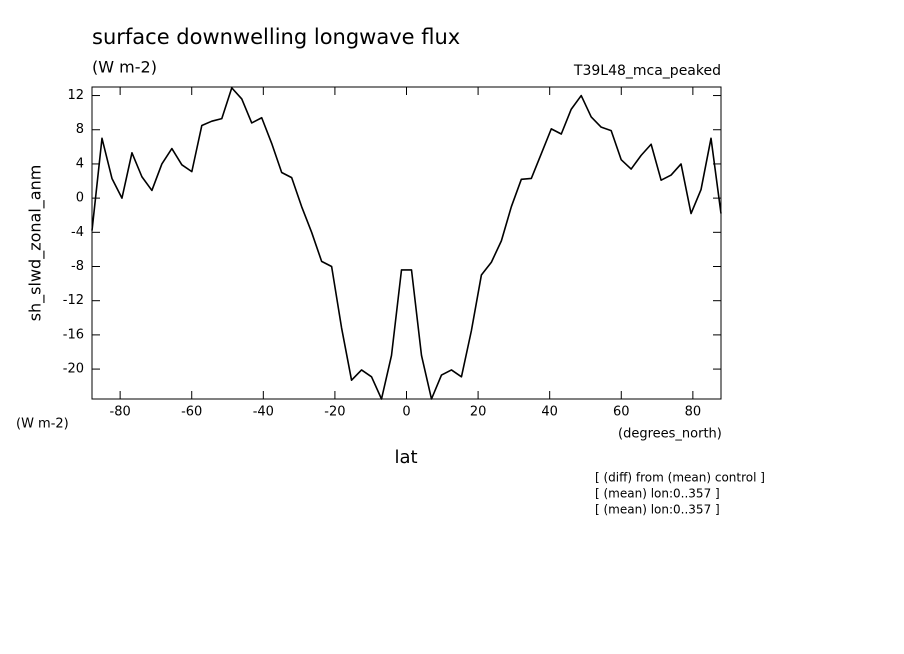  Describe the element at coordinates (77, 266) in the screenshot. I see `y-tick-label: -8` at that location.